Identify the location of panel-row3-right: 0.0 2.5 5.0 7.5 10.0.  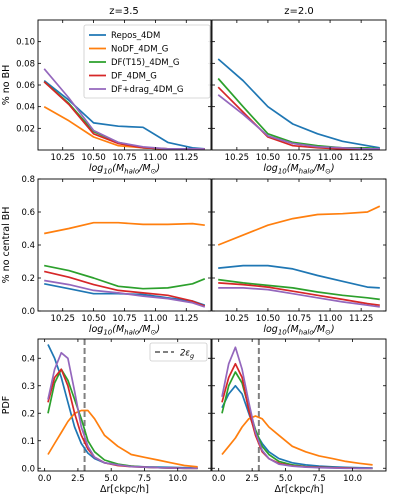
(299, 411).